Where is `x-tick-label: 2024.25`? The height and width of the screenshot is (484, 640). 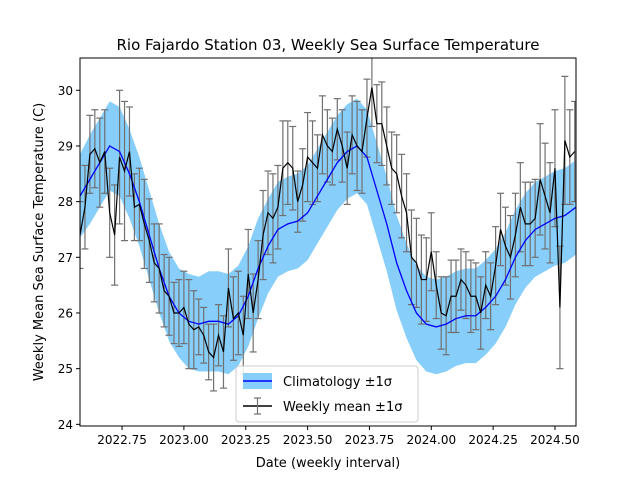 x-tick-label: 2024.25 is located at coordinates (493, 440).